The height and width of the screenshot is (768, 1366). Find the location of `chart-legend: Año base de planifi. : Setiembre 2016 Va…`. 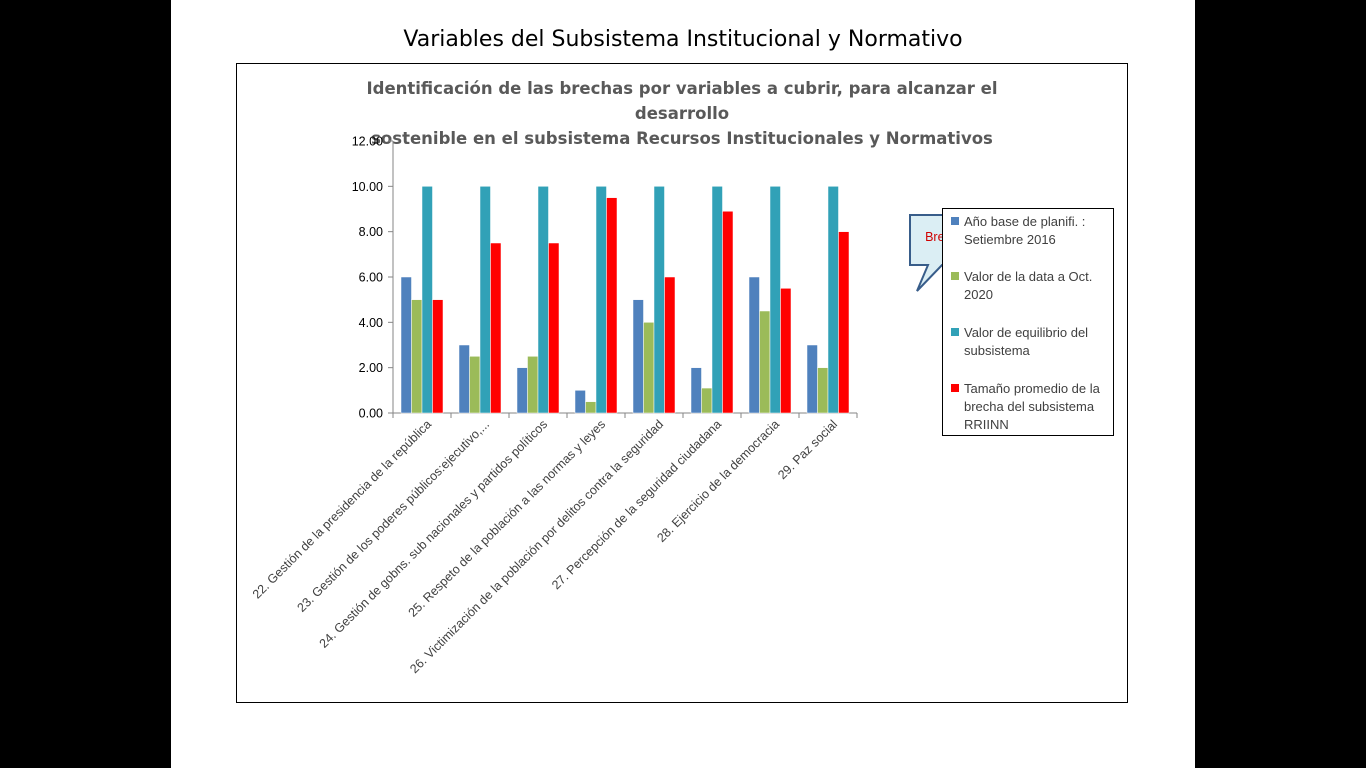

chart-legend: Año base de planifi. : Setiembre 2016 Va… is located at coordinates (1028, 322).